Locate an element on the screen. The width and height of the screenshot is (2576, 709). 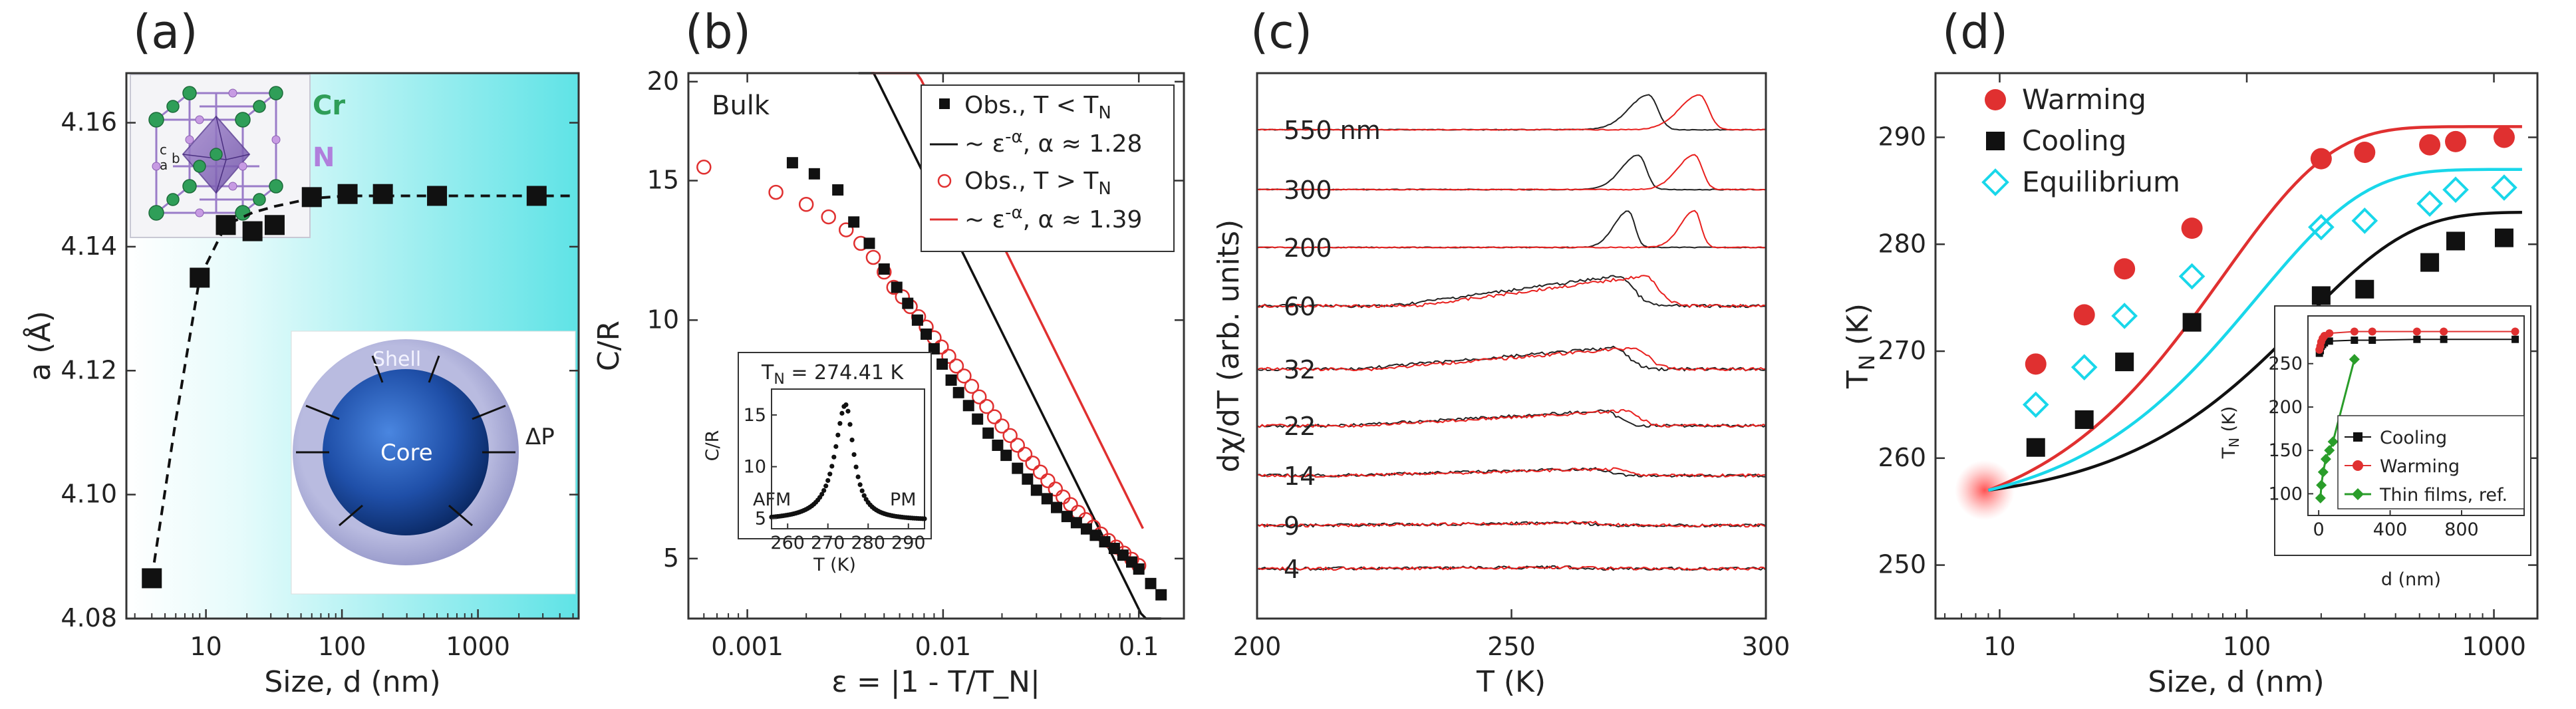
y-tick-label: 260 is located at coordinates (1902, 458).